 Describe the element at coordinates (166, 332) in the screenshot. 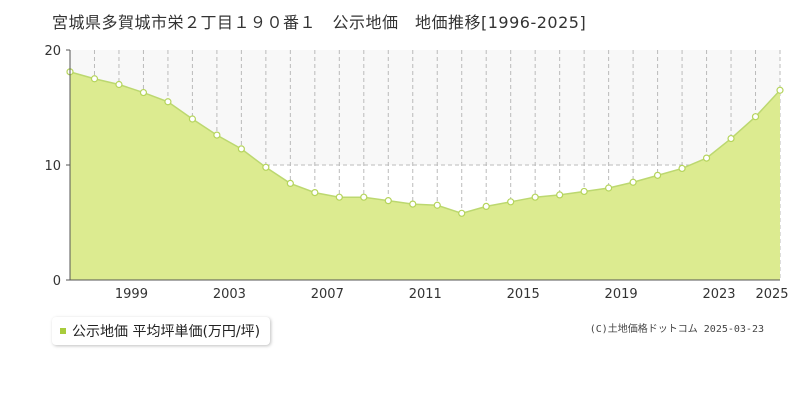

I see `legend-label: 公示地価 平均坪単価(万円/坪)` at that location.